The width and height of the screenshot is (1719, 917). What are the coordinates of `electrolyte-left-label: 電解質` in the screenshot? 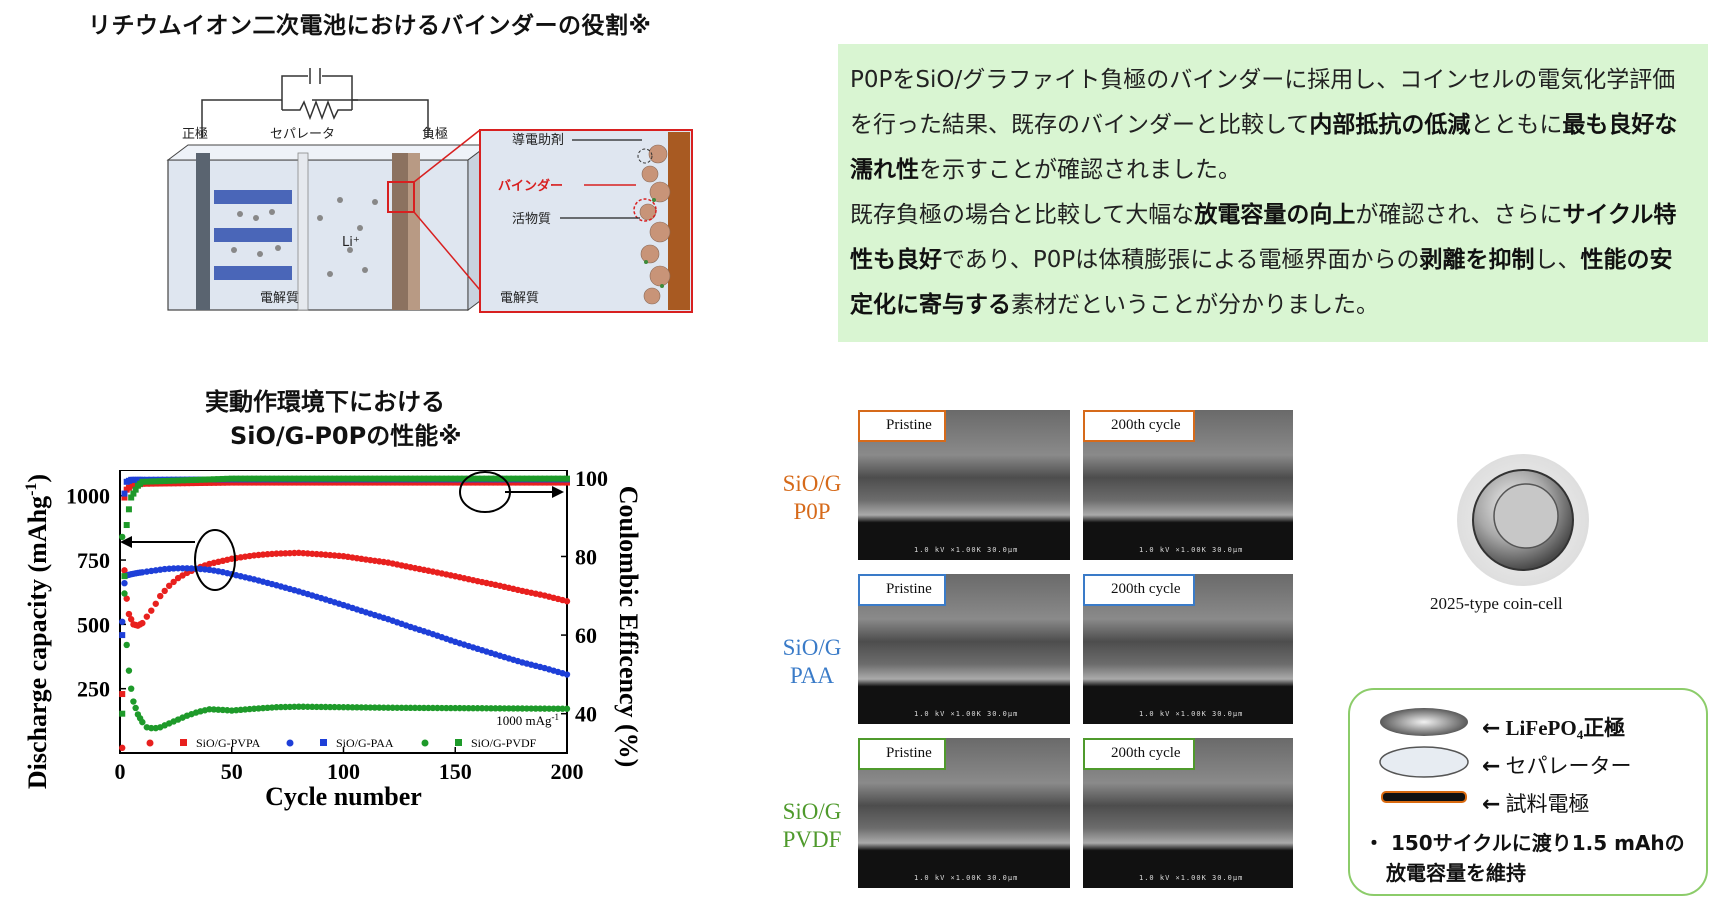 It's located at (279, 298).